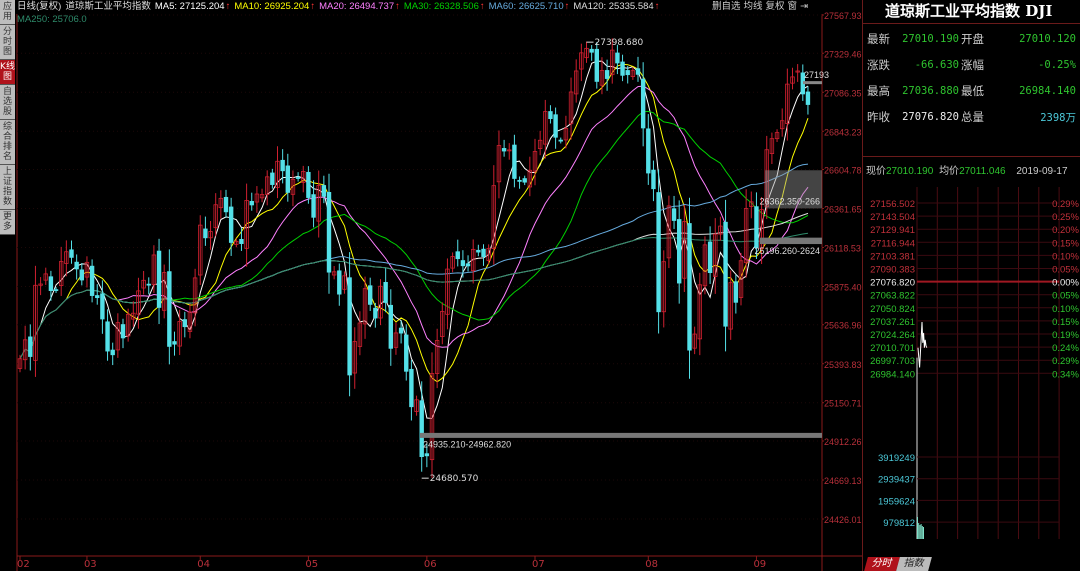 This screenshot has height=571, width=1080. I want to click on sidebar-item-0: 应用, so click(7, 12).